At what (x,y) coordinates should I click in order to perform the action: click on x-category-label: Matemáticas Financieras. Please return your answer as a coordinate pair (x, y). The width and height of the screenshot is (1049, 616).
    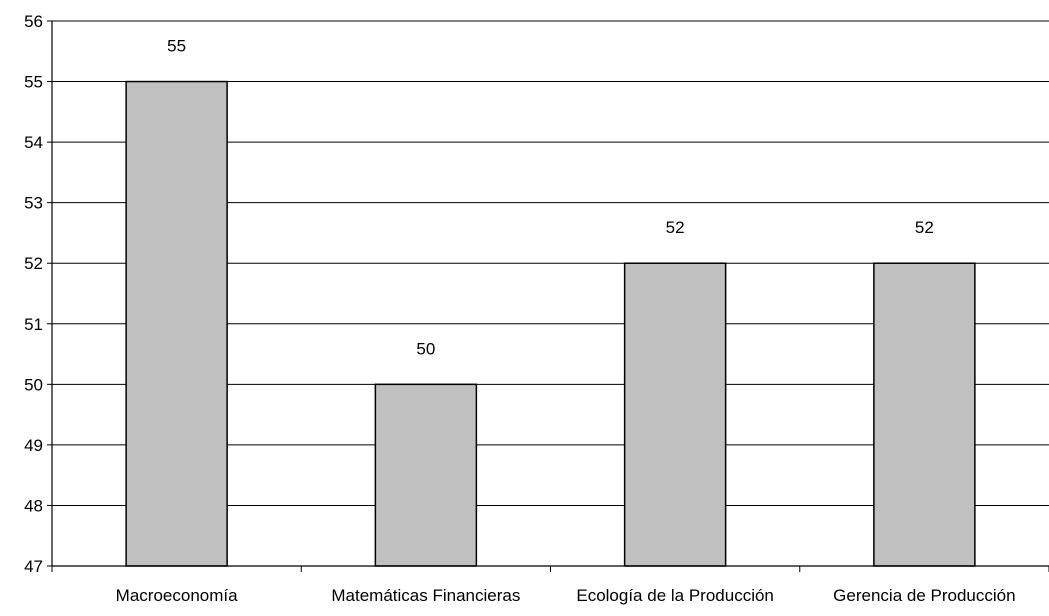
    Looking at the image, I should click on (425, 595).